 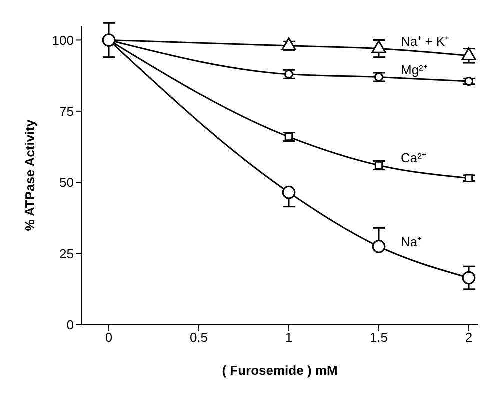 I want to click on x-tick-label: 1.5, so click(x=379, y=338).